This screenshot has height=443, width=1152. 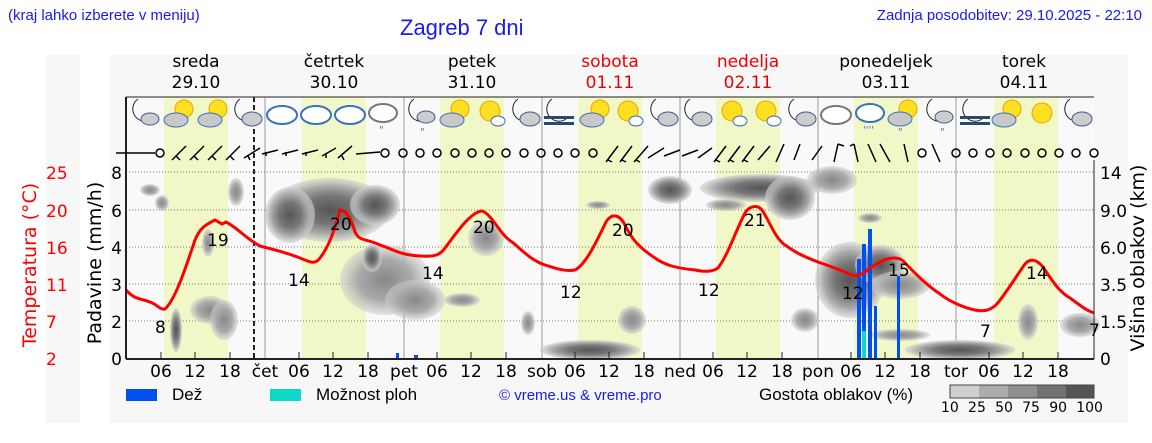 I want to click on temperature-axis-label: Temperatura (°C), so click(x=30, y=265).